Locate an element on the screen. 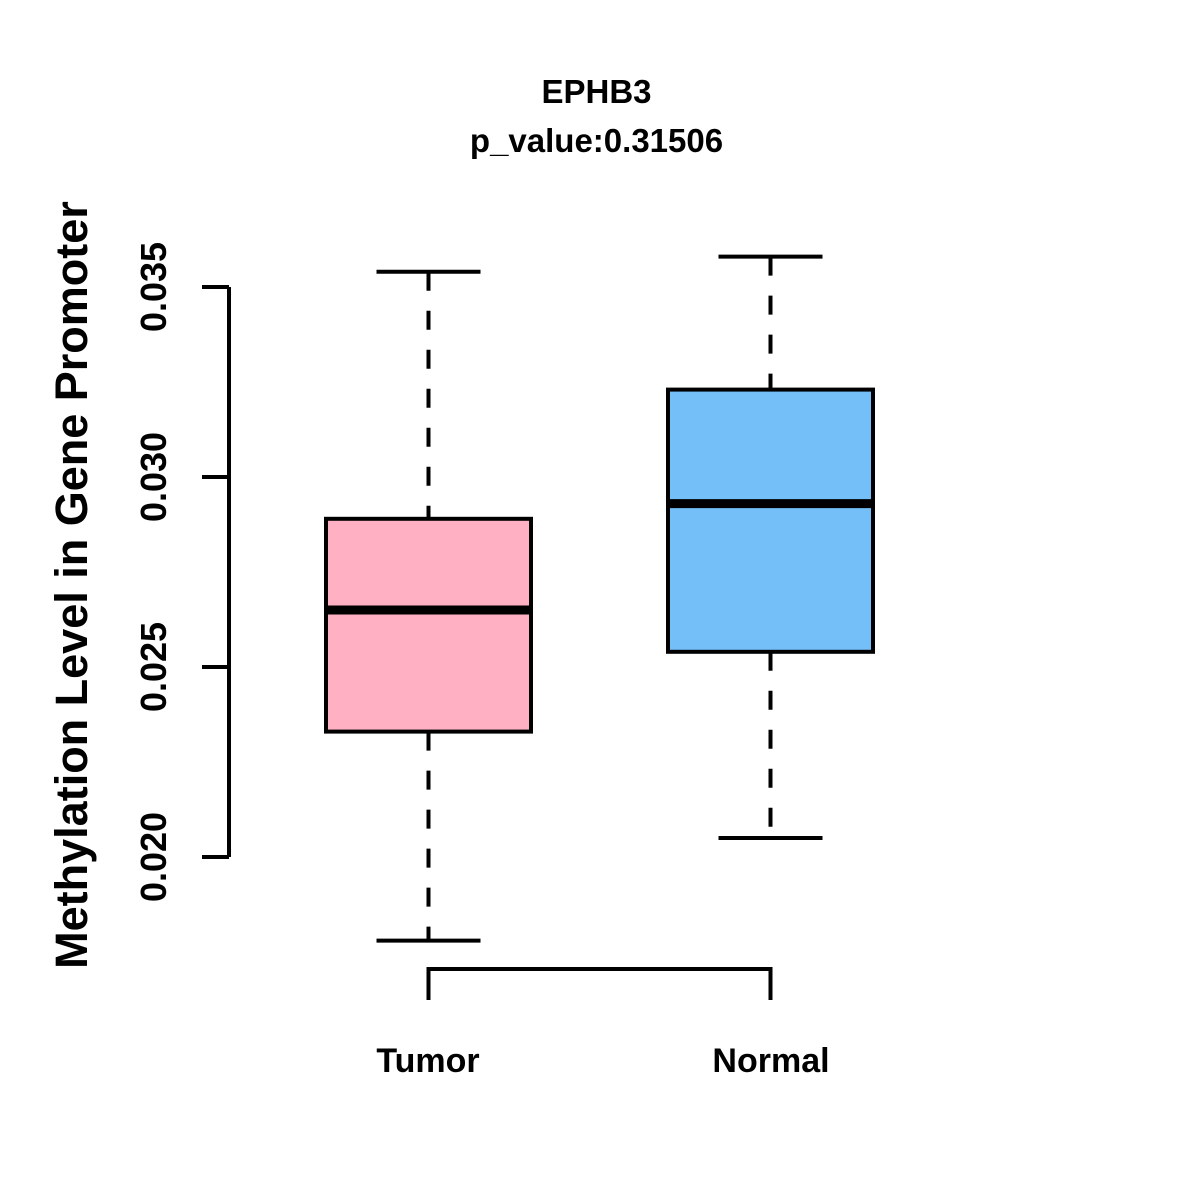  x-label-tumor: Tumor is located at coordinates (428, 1061).